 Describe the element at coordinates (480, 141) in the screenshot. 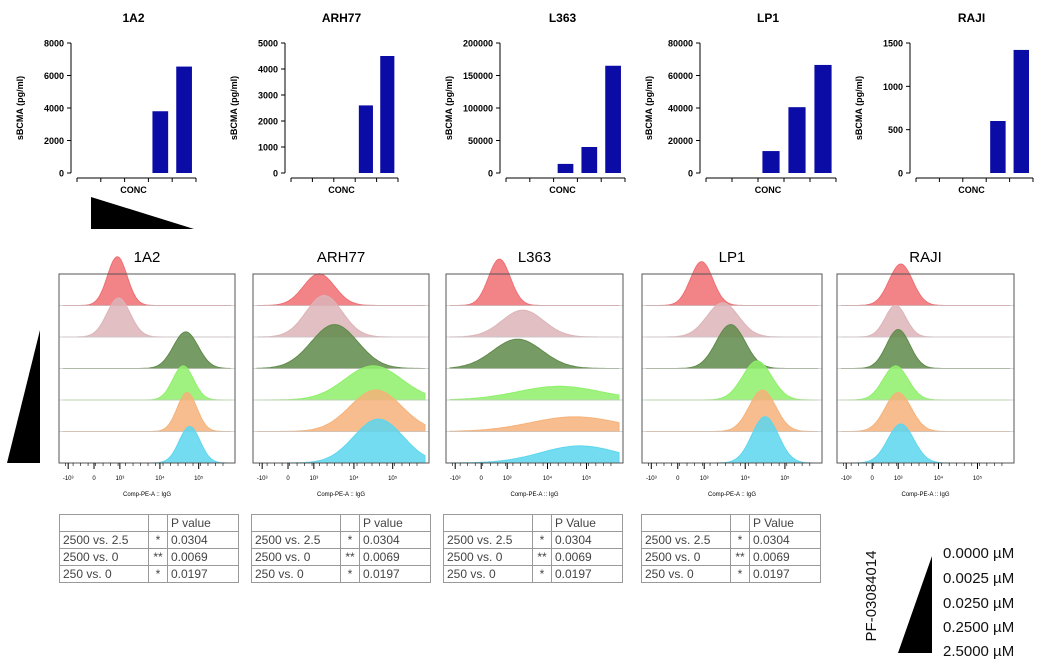

I see `y-tick-label: 50000` at that location.